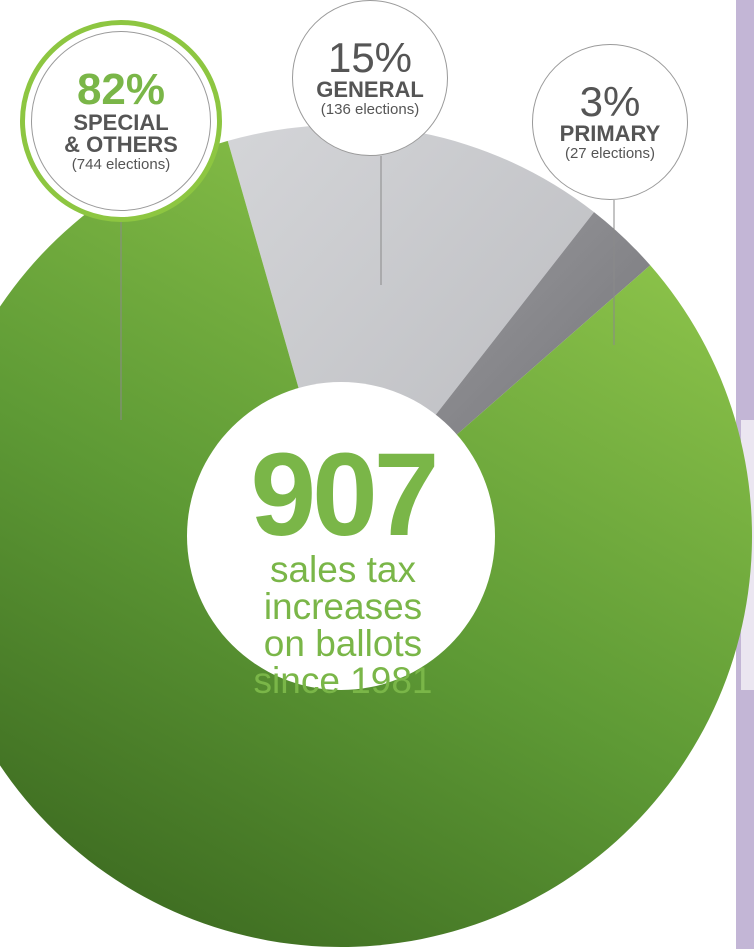 This screenshot has width=754, height=949. What do you see at coordinates (610, 153) in the screenshot?
I see `primary-count-label: (27 elections)` at bounding box center [610, 153].